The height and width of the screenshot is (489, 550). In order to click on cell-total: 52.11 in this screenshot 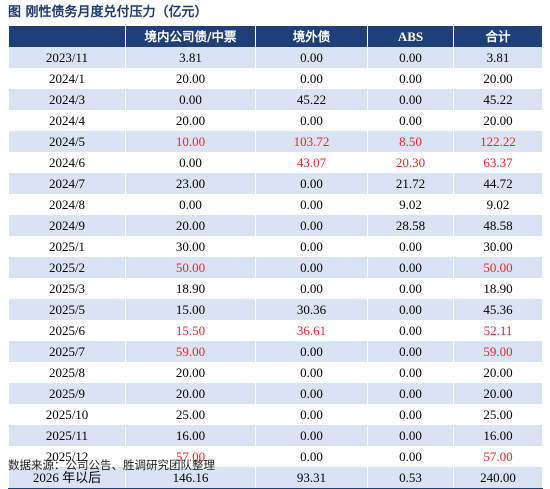, I will do `click(498, 330)`.